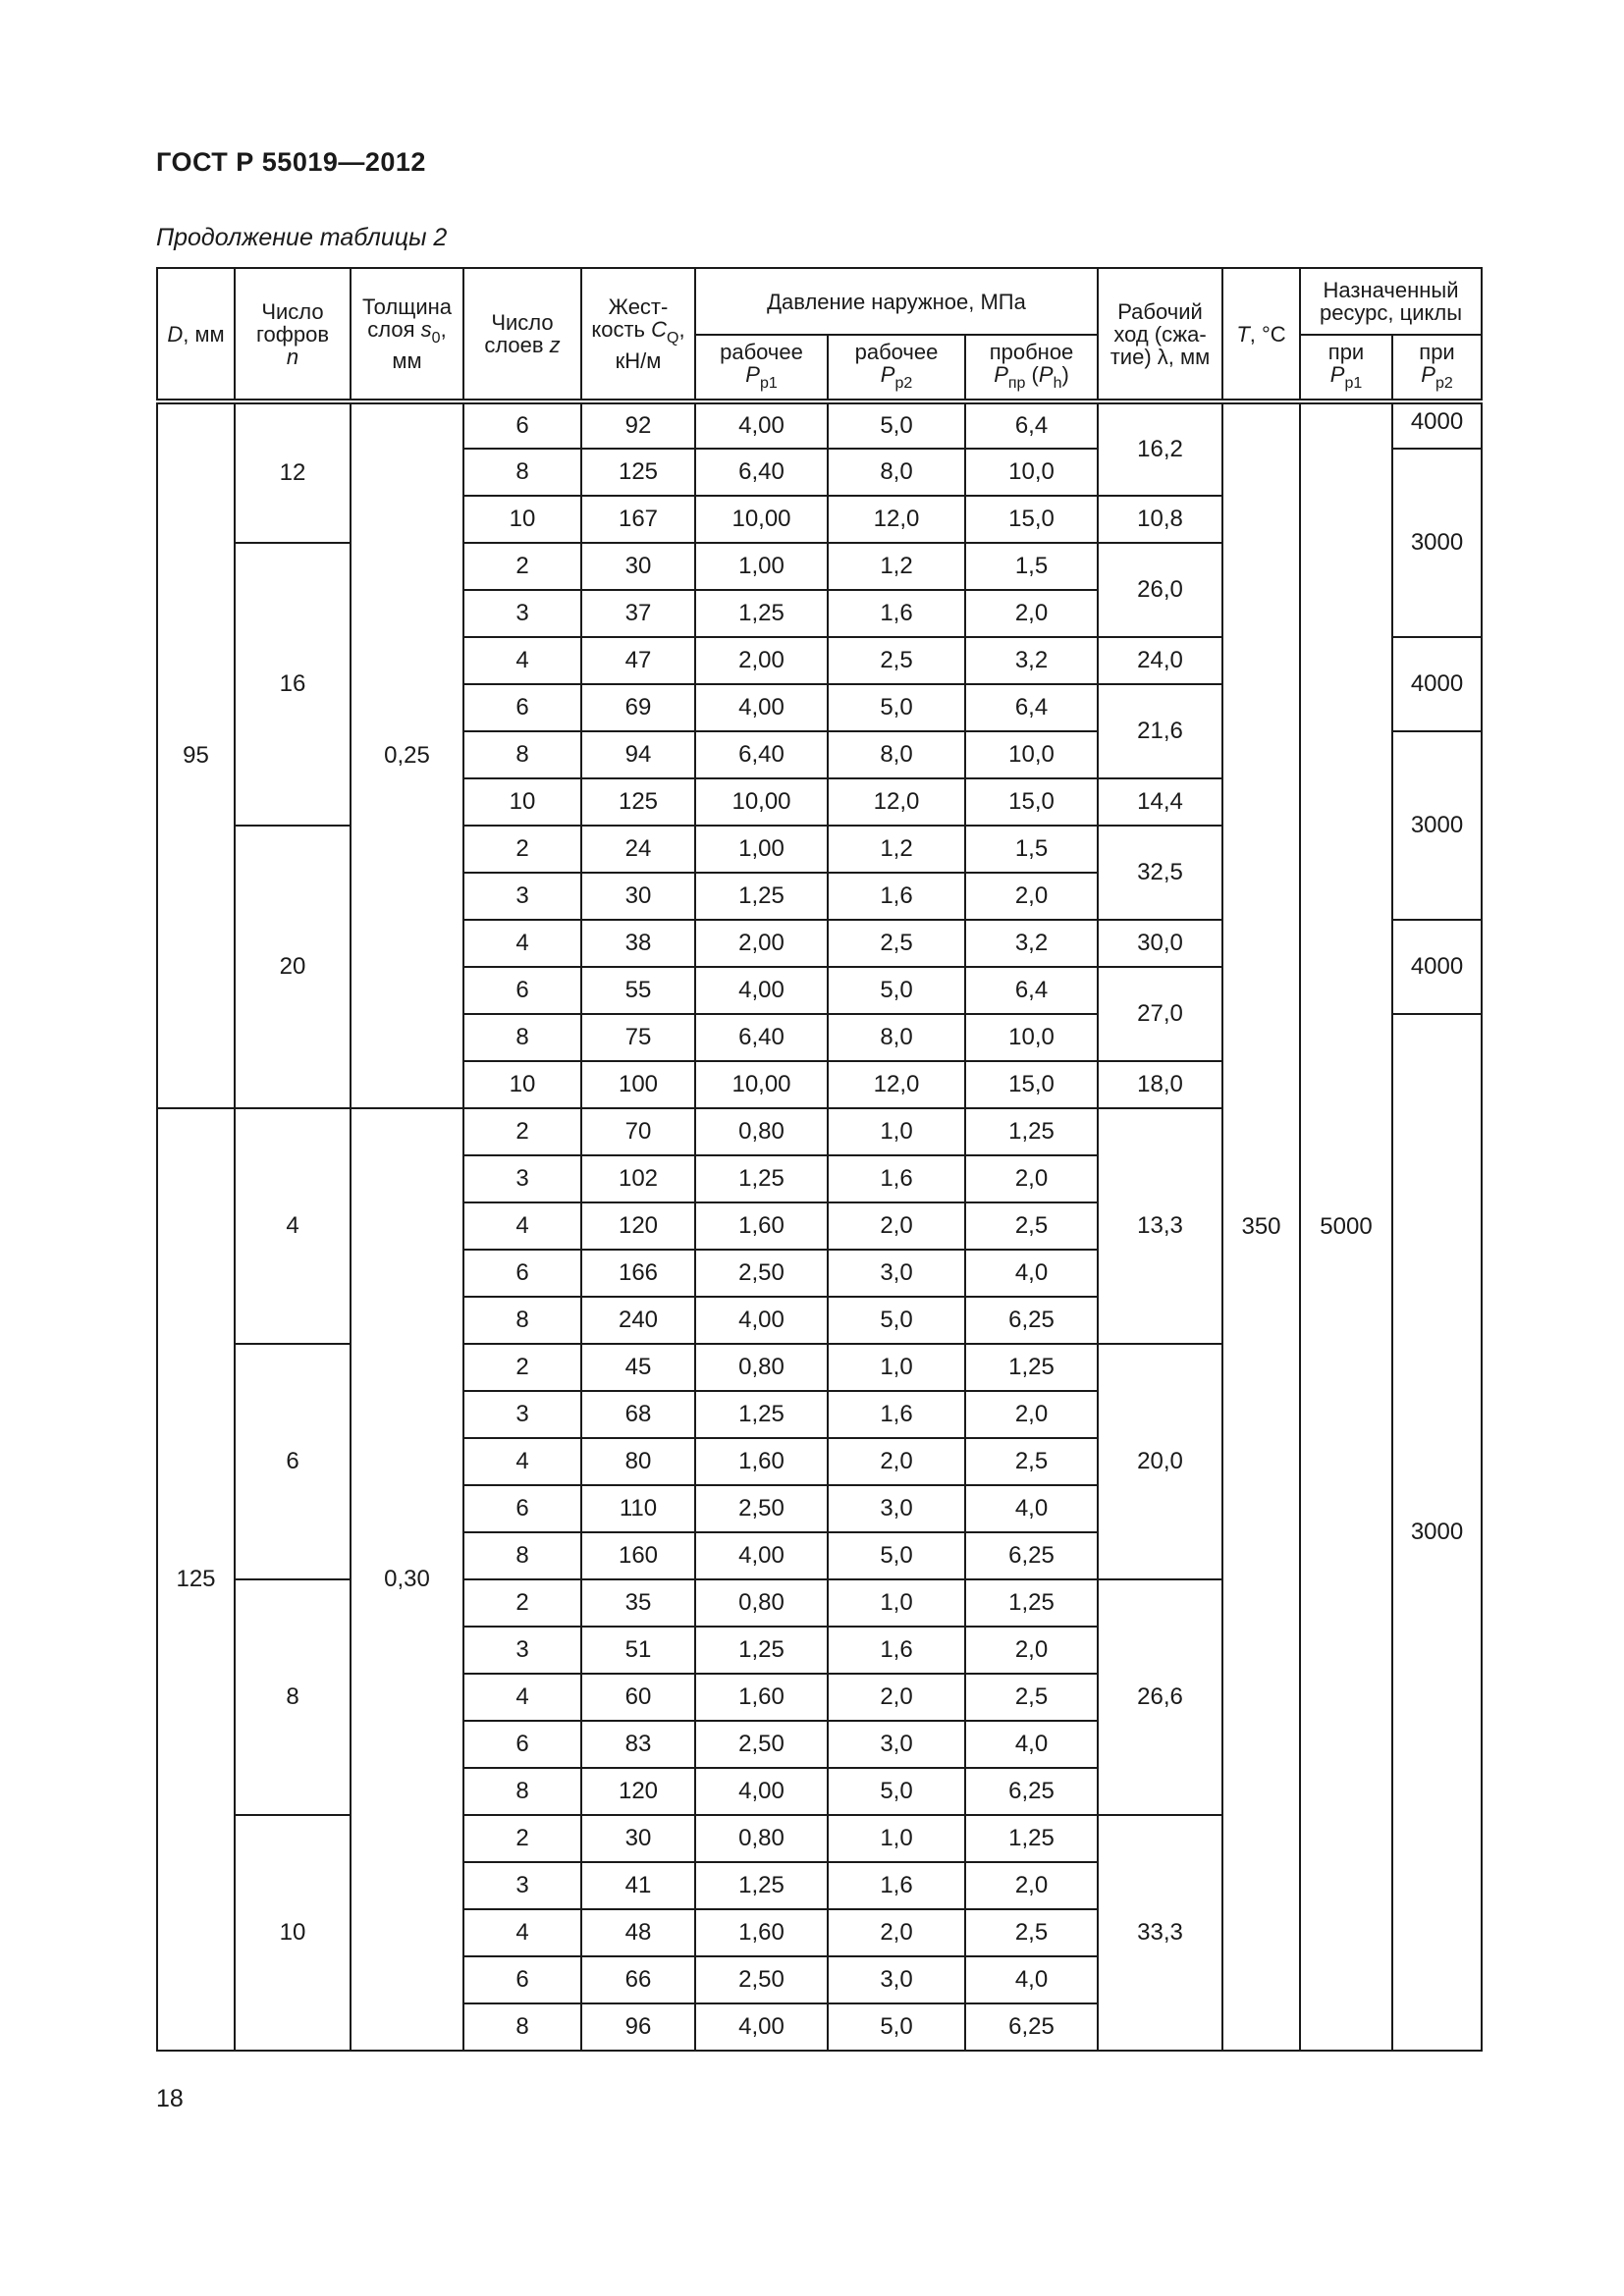 The height and width of the screenshot is (2296, 1624). I want to click on stiffness-cell: 102, so click(638, 1178).